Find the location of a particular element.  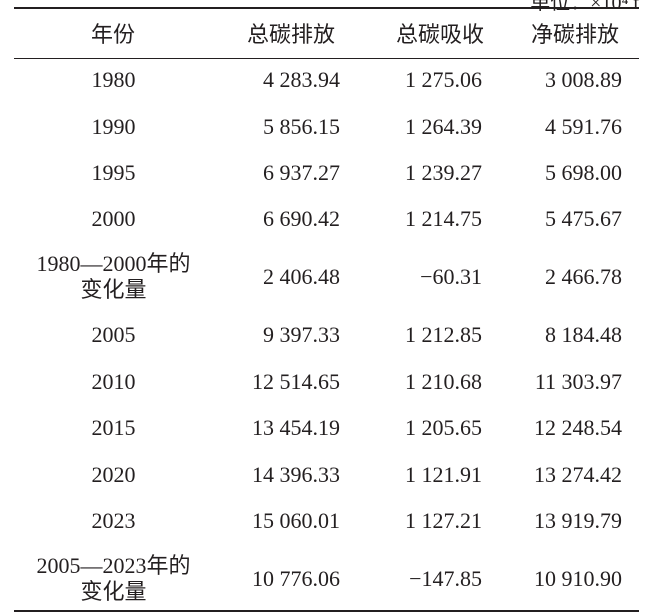

value-cell: 5 475.67 is located at coordinates (583, 218).